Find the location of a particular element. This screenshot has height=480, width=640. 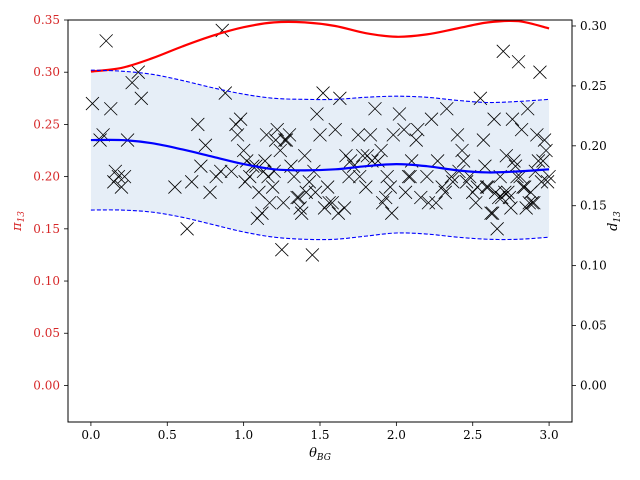

right-y-tick-label: 0.25 is located at coordinates (593, 86).